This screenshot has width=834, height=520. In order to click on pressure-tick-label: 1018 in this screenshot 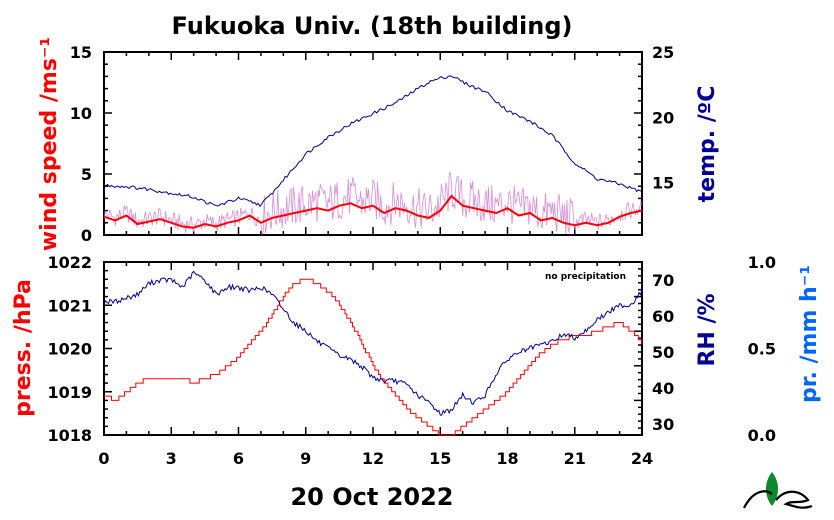, I will do `click(69, 435)`.